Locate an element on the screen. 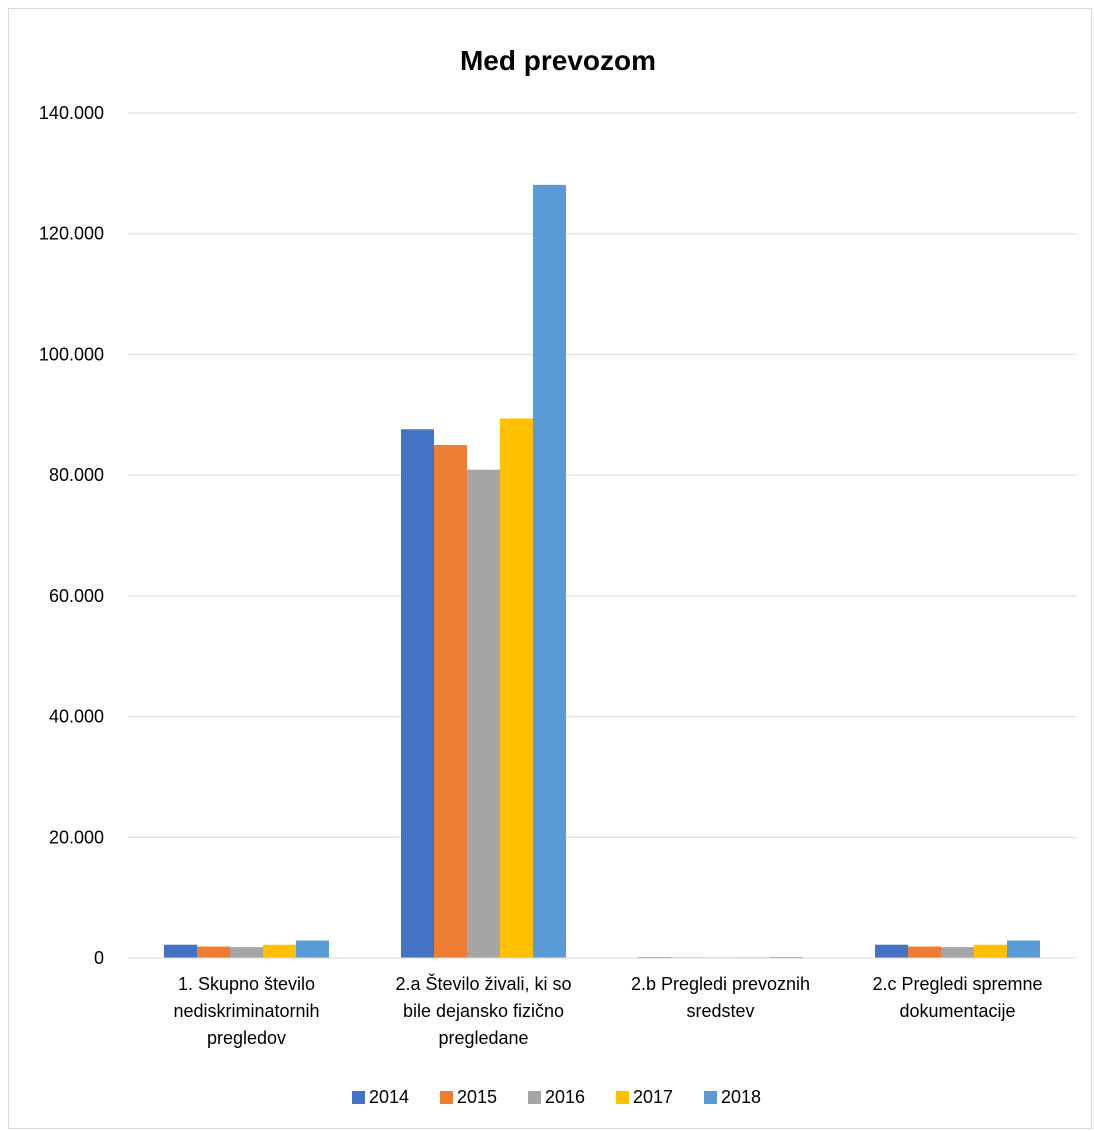  y-tick-label: 20.000 is located at coordinates (76, 837).